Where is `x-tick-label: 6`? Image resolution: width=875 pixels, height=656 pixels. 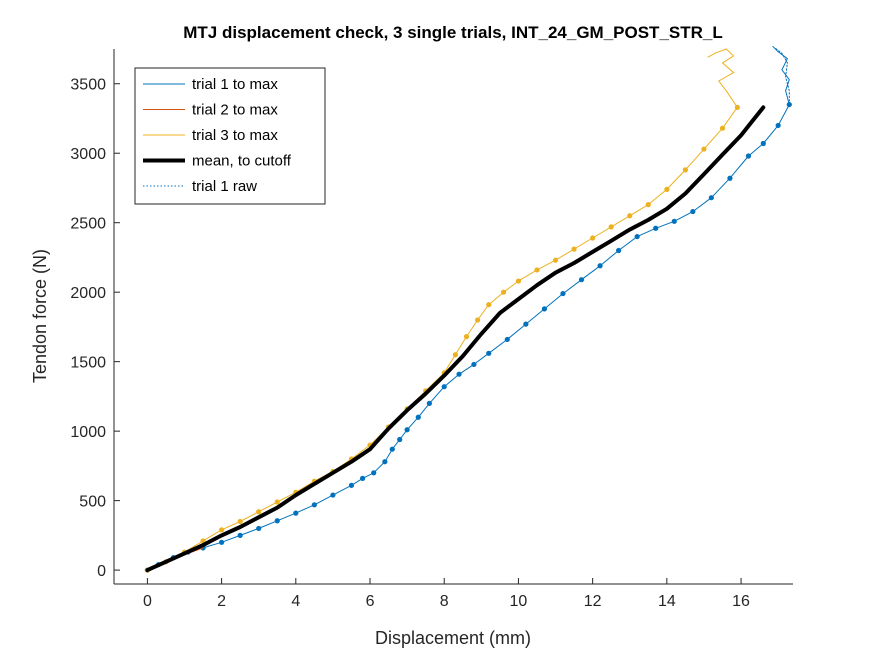
x-tick-label: 6 is located at coordinates (370, 601).